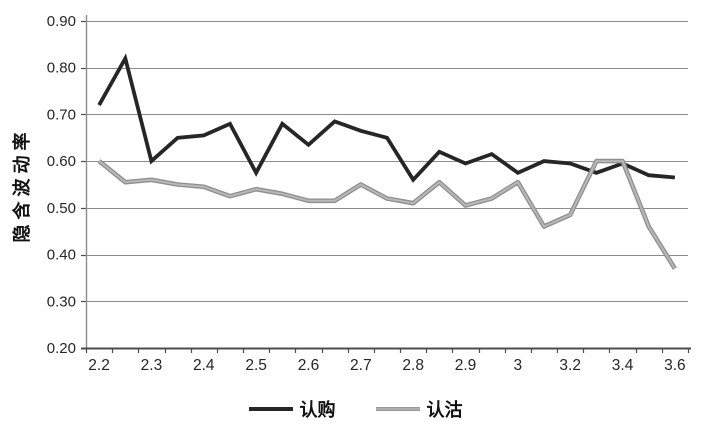  What do you see at coordinates (675, 365) in the screenshot?
I see `x-tick-label: 3.6` at bounding box center [675, 365].